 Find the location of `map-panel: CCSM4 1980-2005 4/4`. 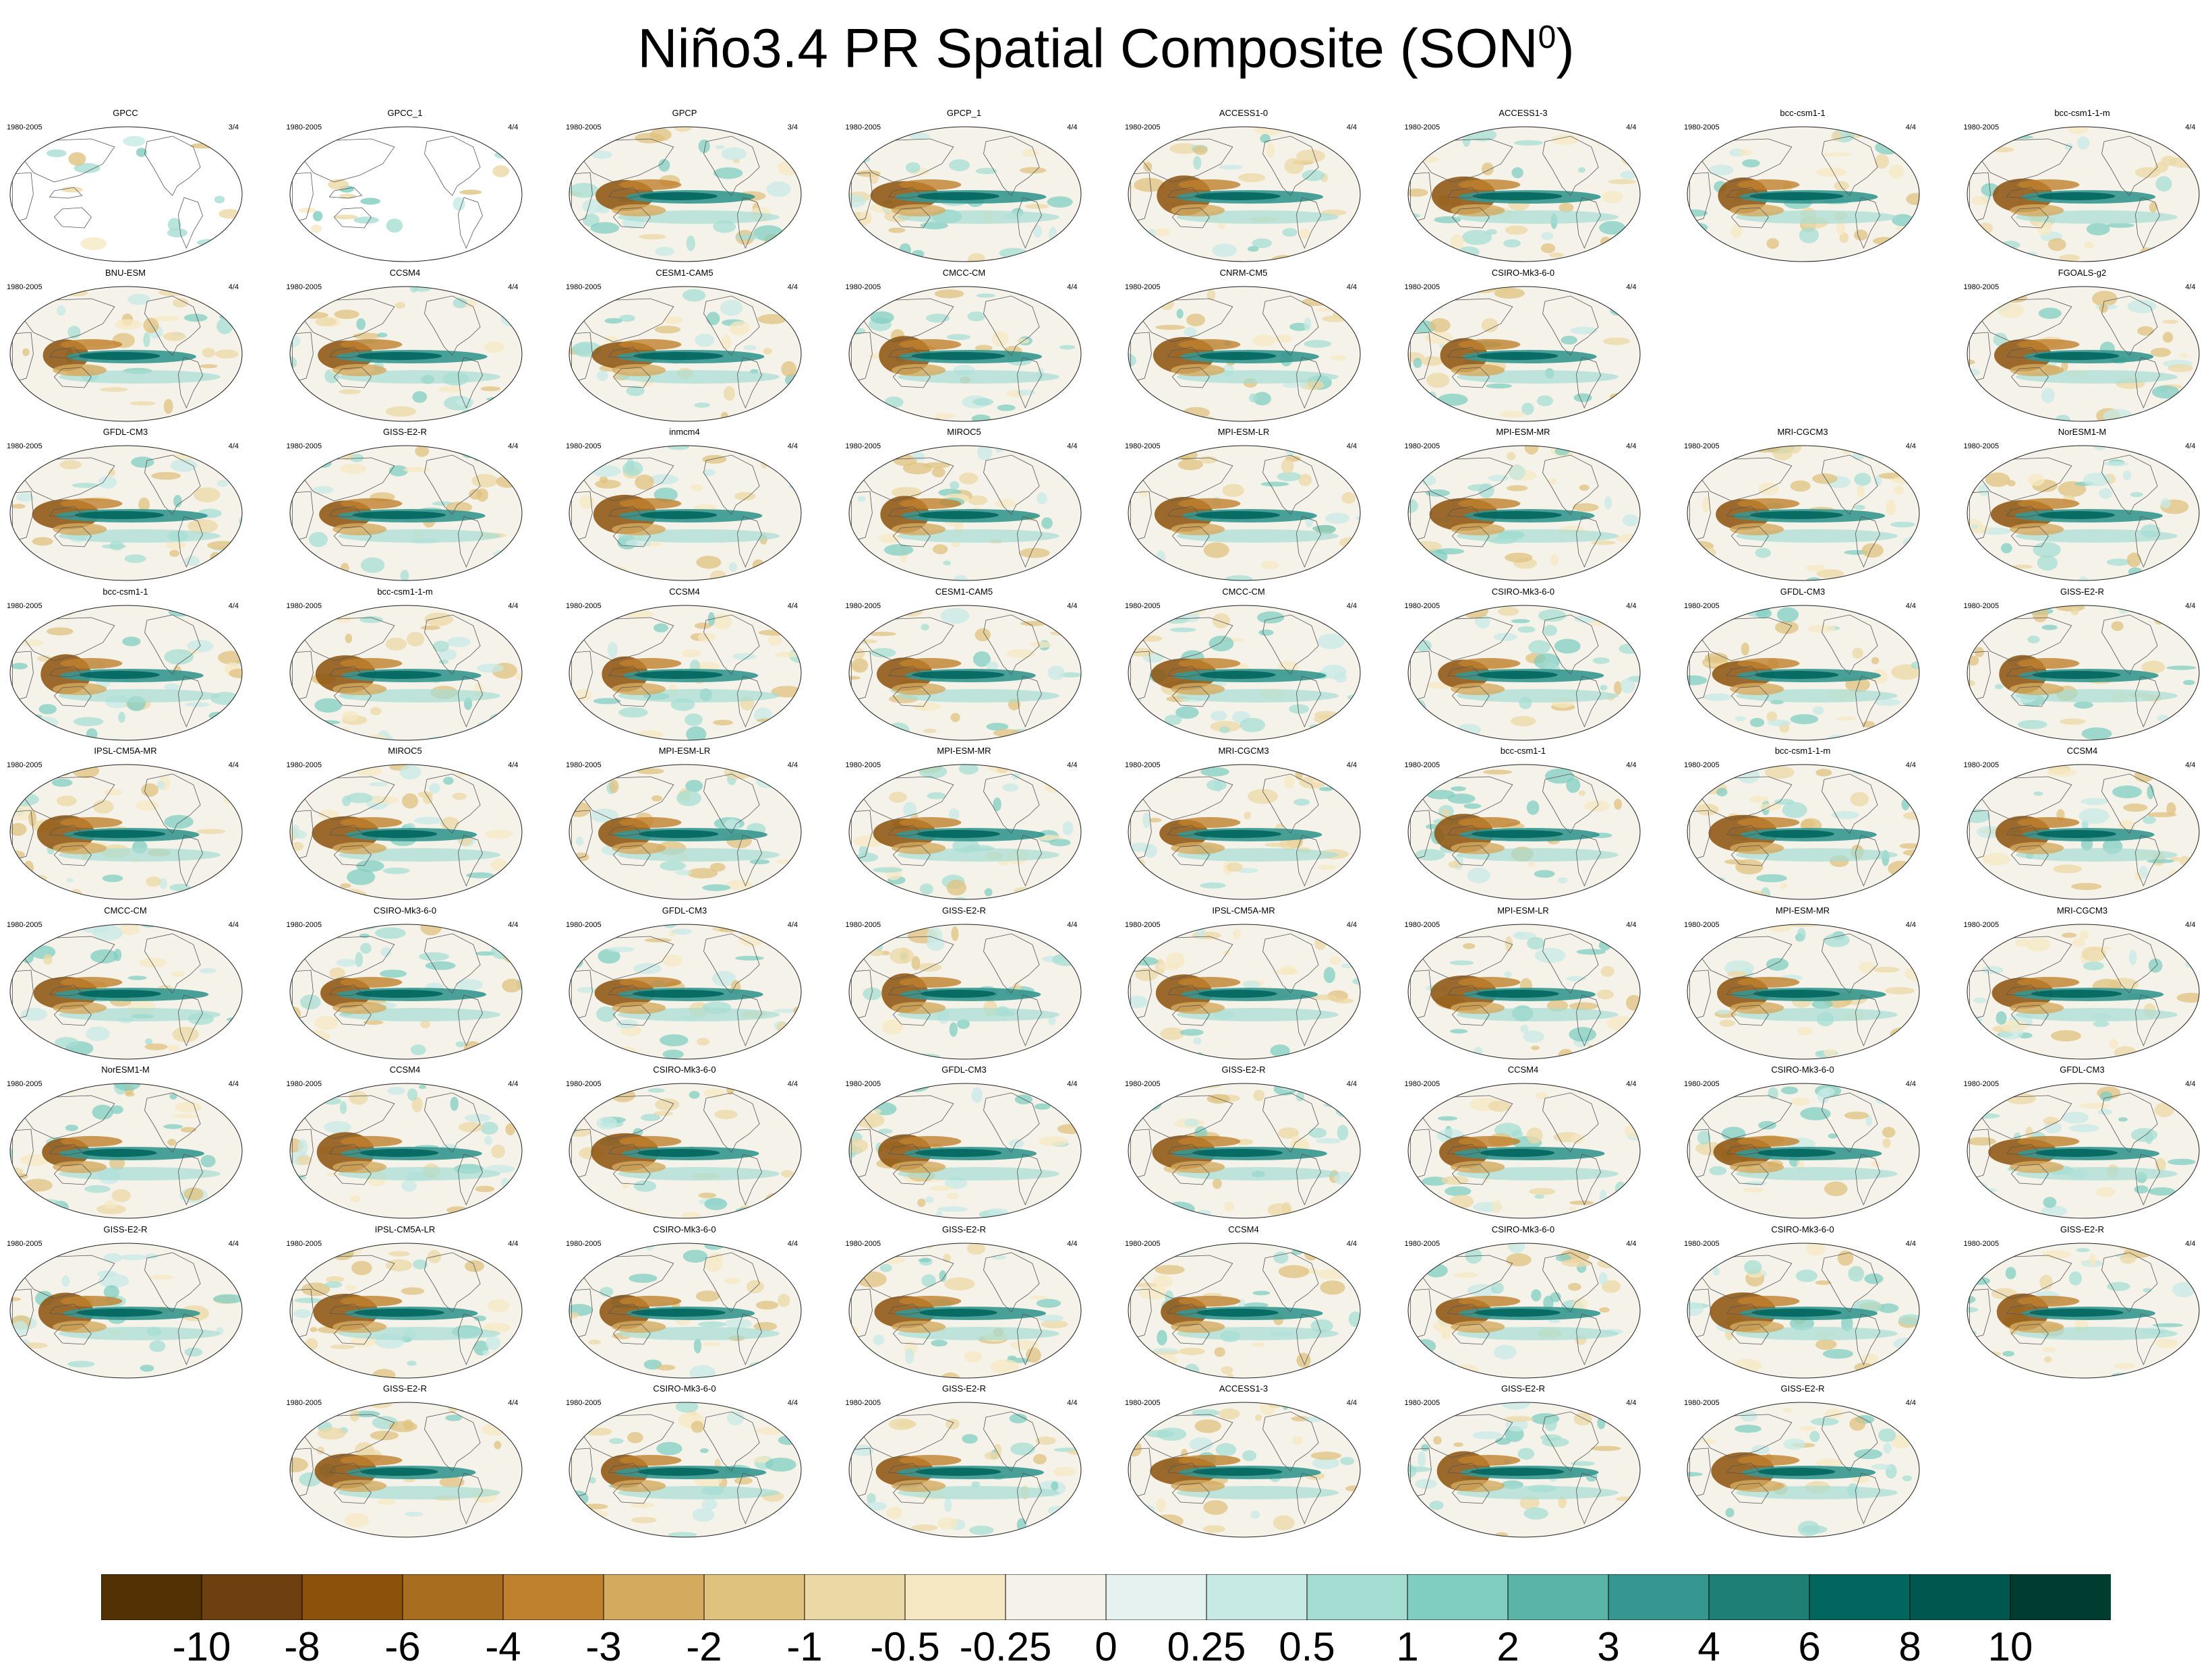

map-panel: CCSM4 1980-2005 4/4 is located at coordinates (2082, 824).